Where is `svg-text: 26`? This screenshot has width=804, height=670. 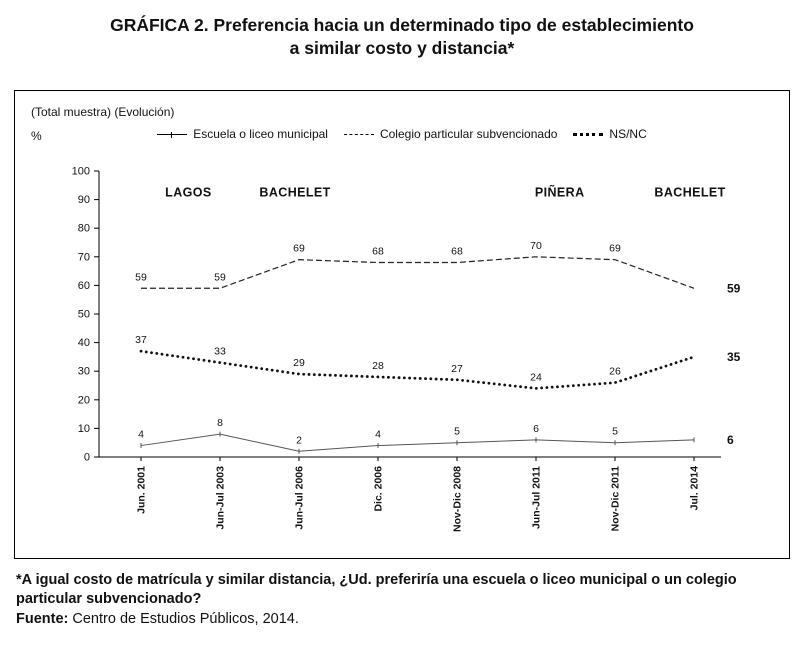
svg-text: 26 is located at coordinates (615, 372).